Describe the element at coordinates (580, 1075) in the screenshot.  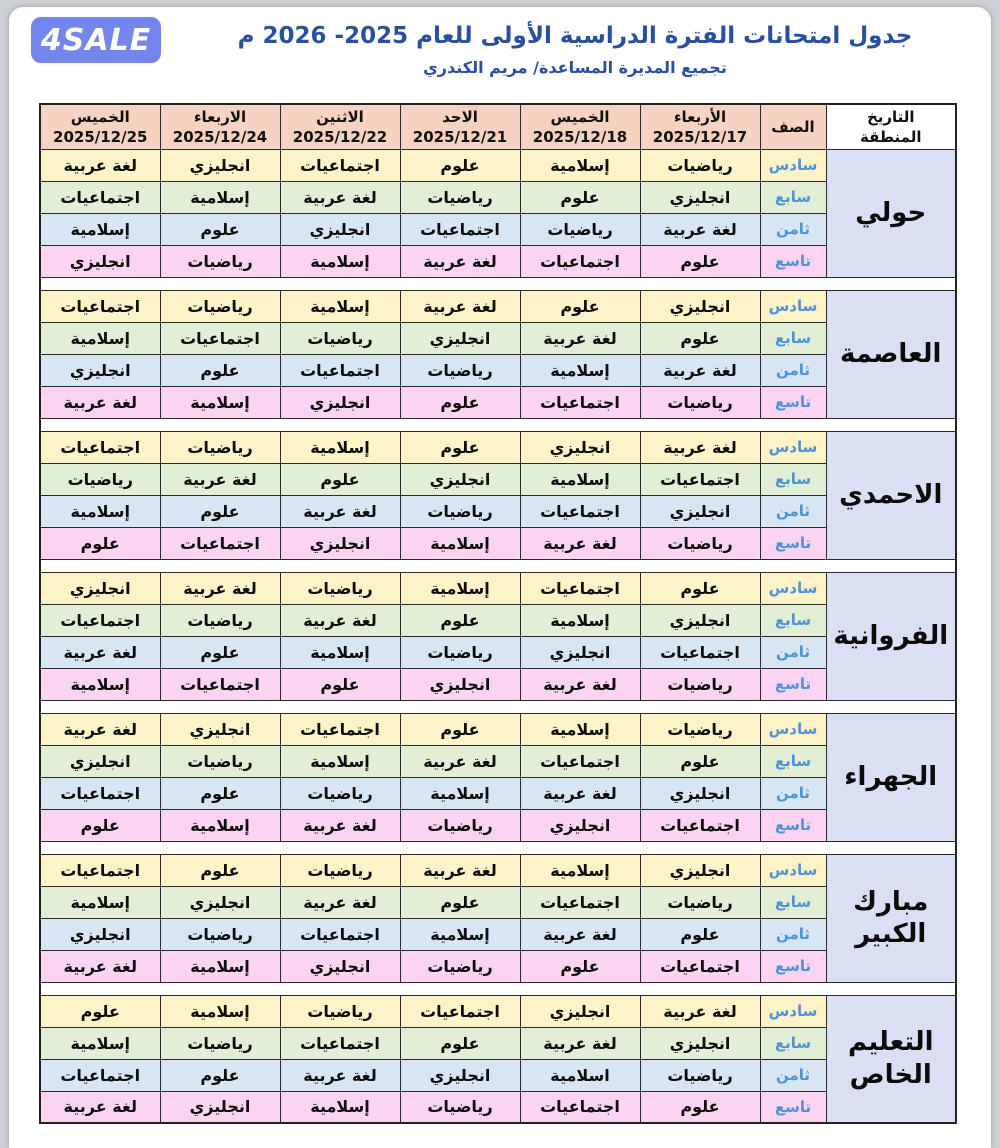
I see `subject-cell: اسلامية` at that location.